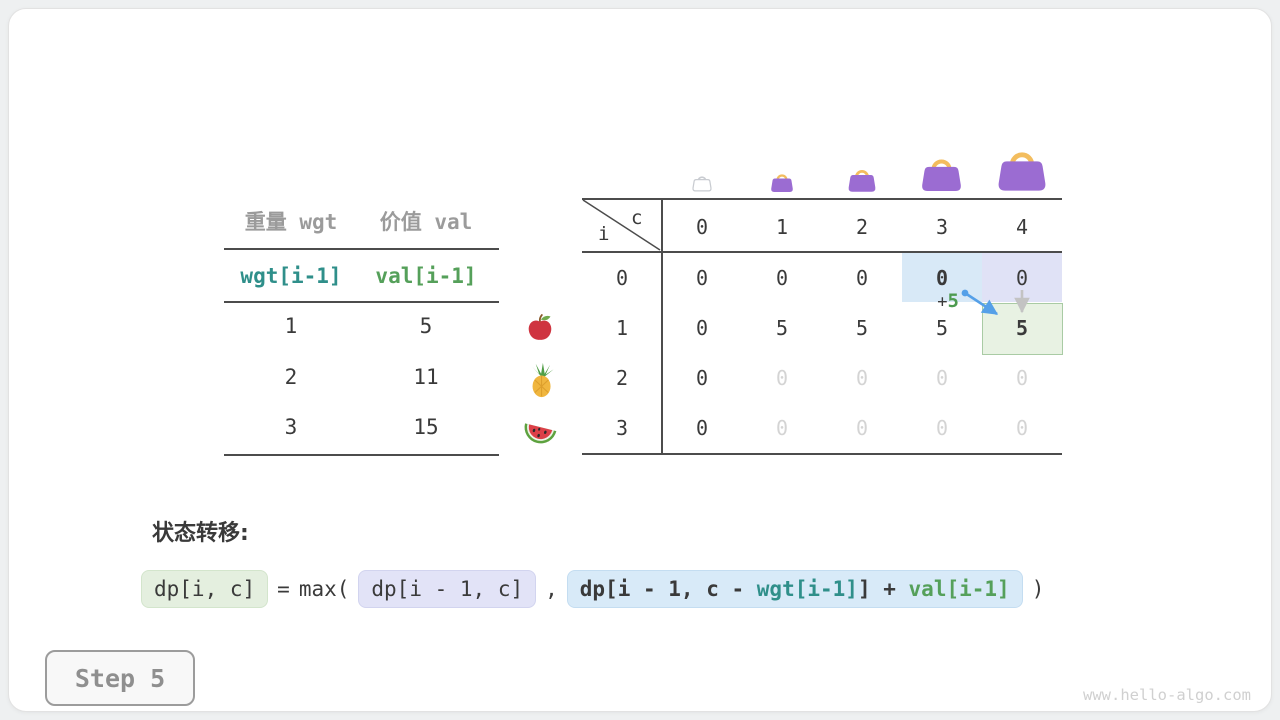 The width and height of the screenshot is (1280, 720). Describe the element at coordinates (426, 222) in the screenshot. I see `items-value-header: 价值 val` at that location.